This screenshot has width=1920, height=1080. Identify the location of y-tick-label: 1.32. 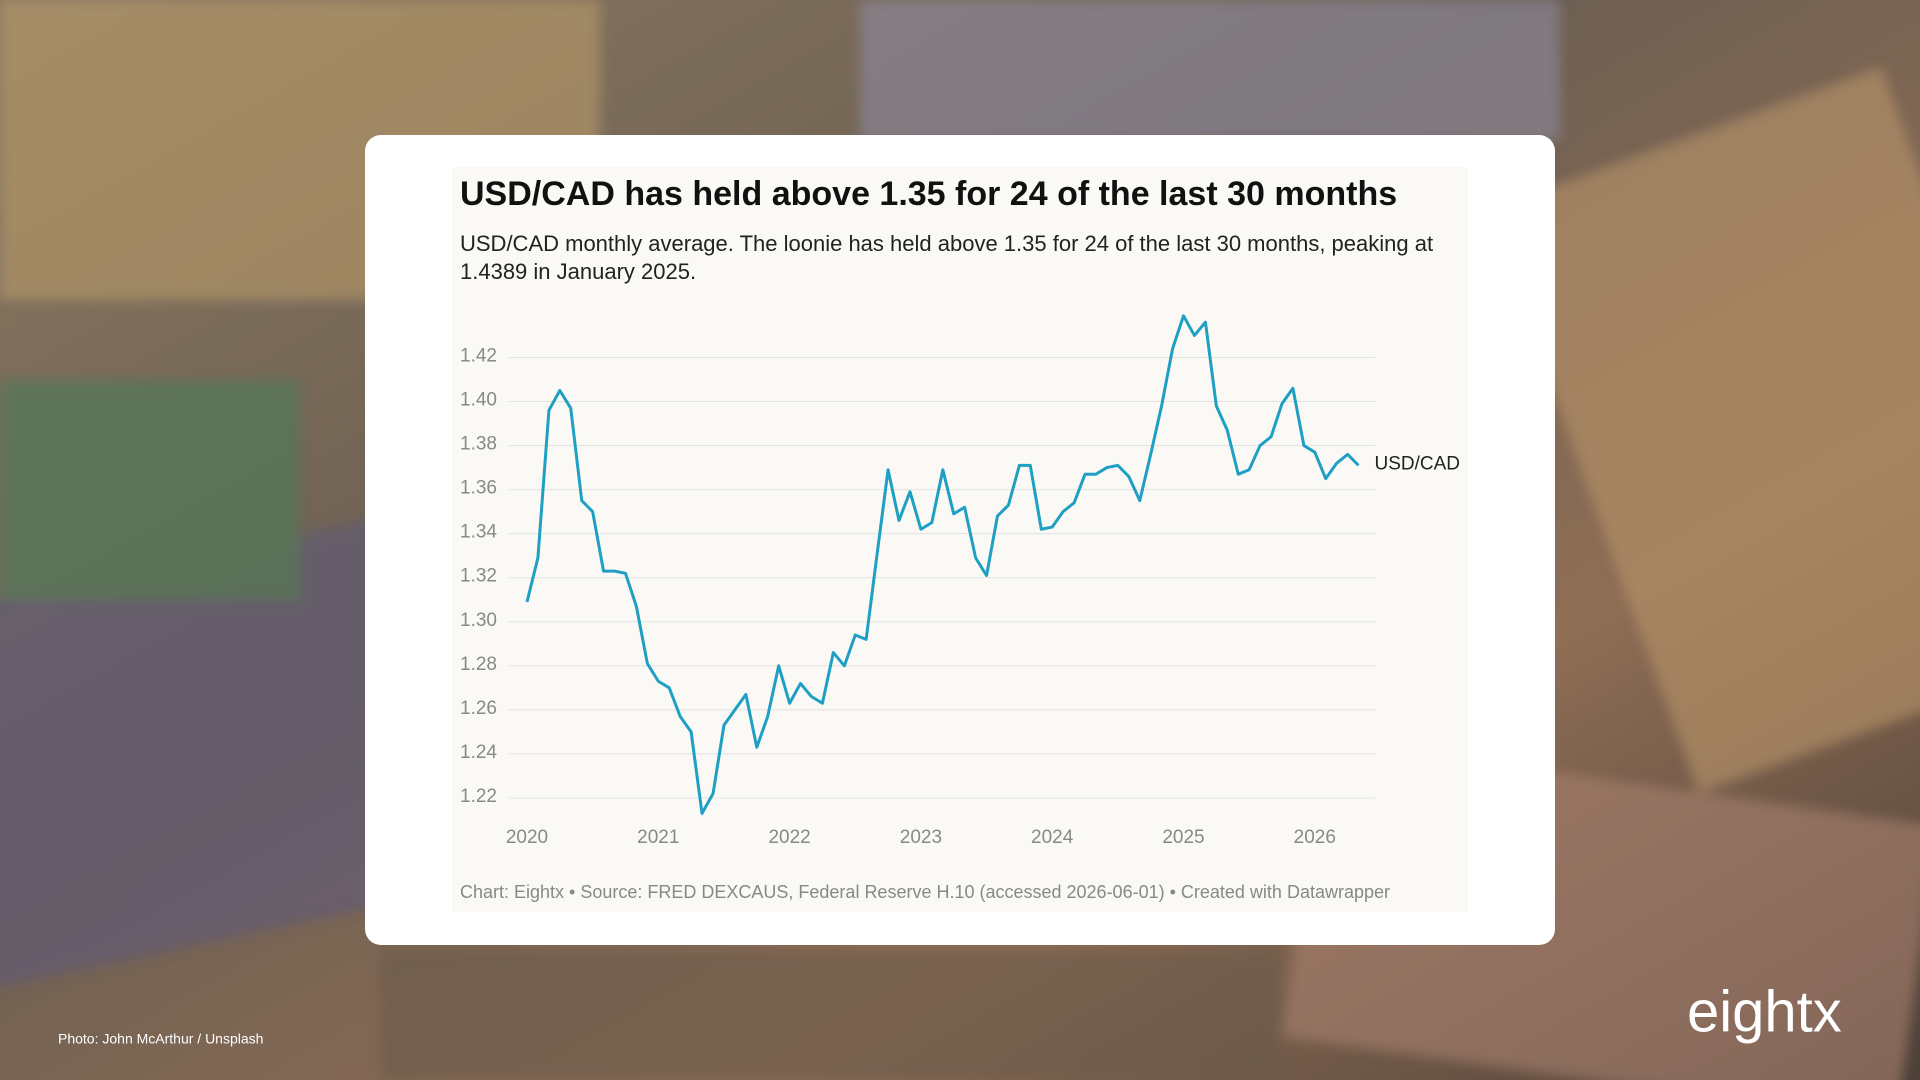
(478, 576).